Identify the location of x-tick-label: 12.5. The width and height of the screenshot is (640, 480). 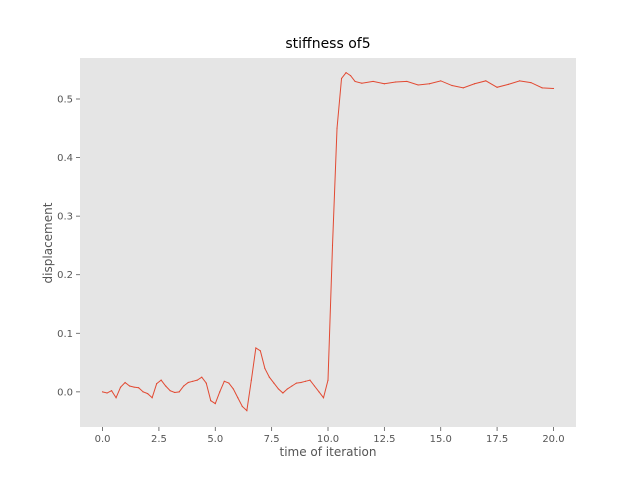
(384, 439).